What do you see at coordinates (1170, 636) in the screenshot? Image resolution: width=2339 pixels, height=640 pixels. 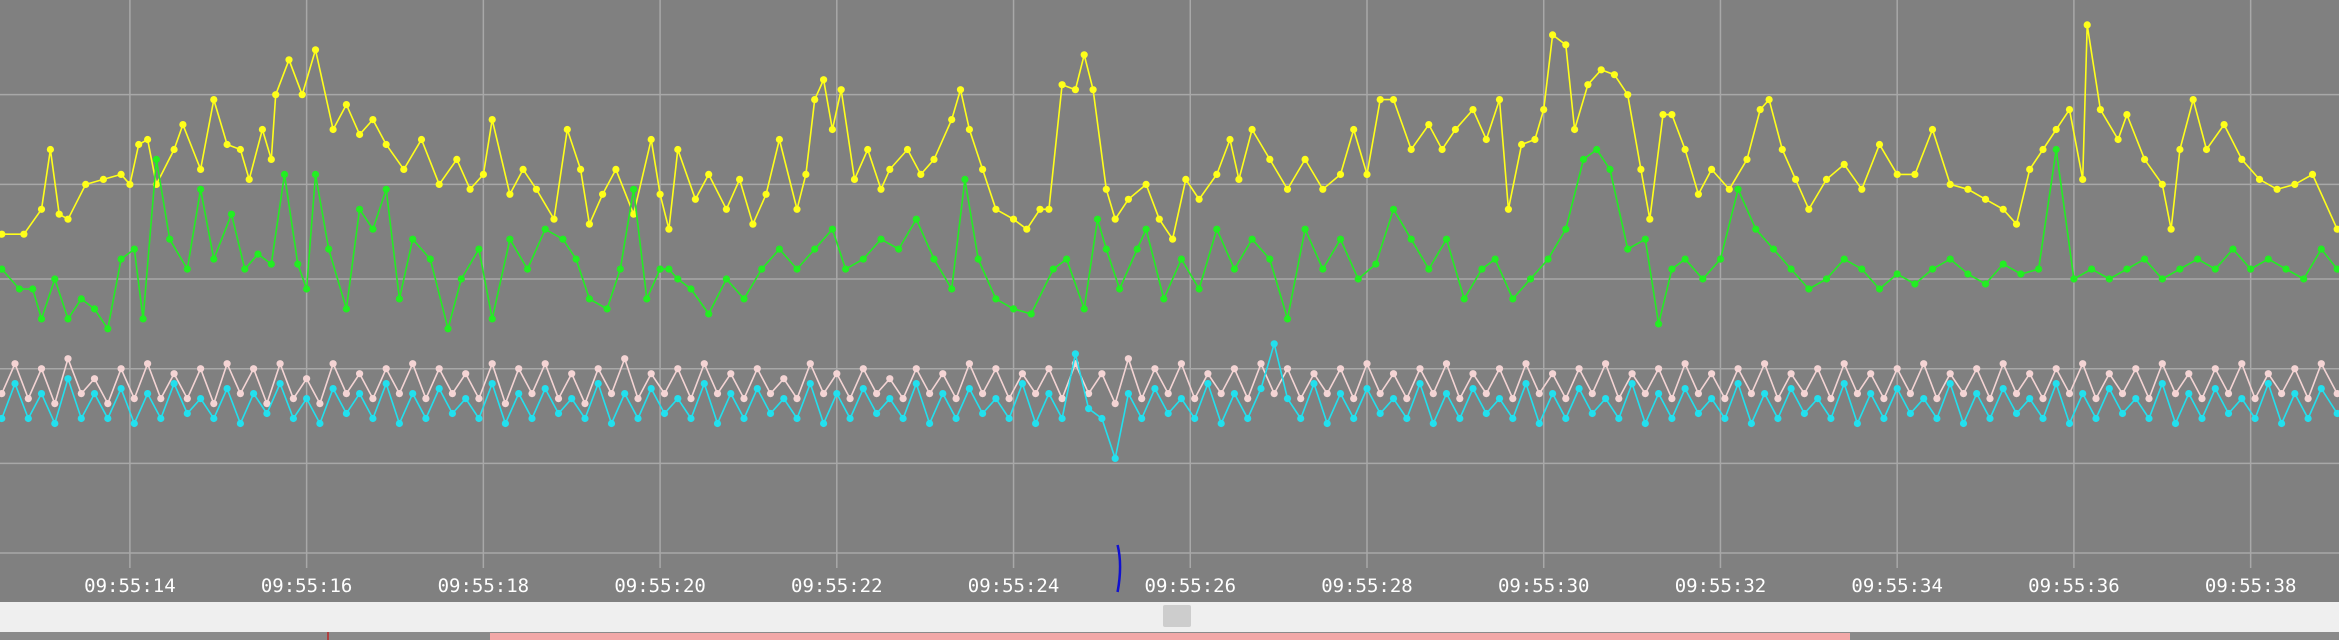 I see `range-selection` at bounding box center [1170, 636].